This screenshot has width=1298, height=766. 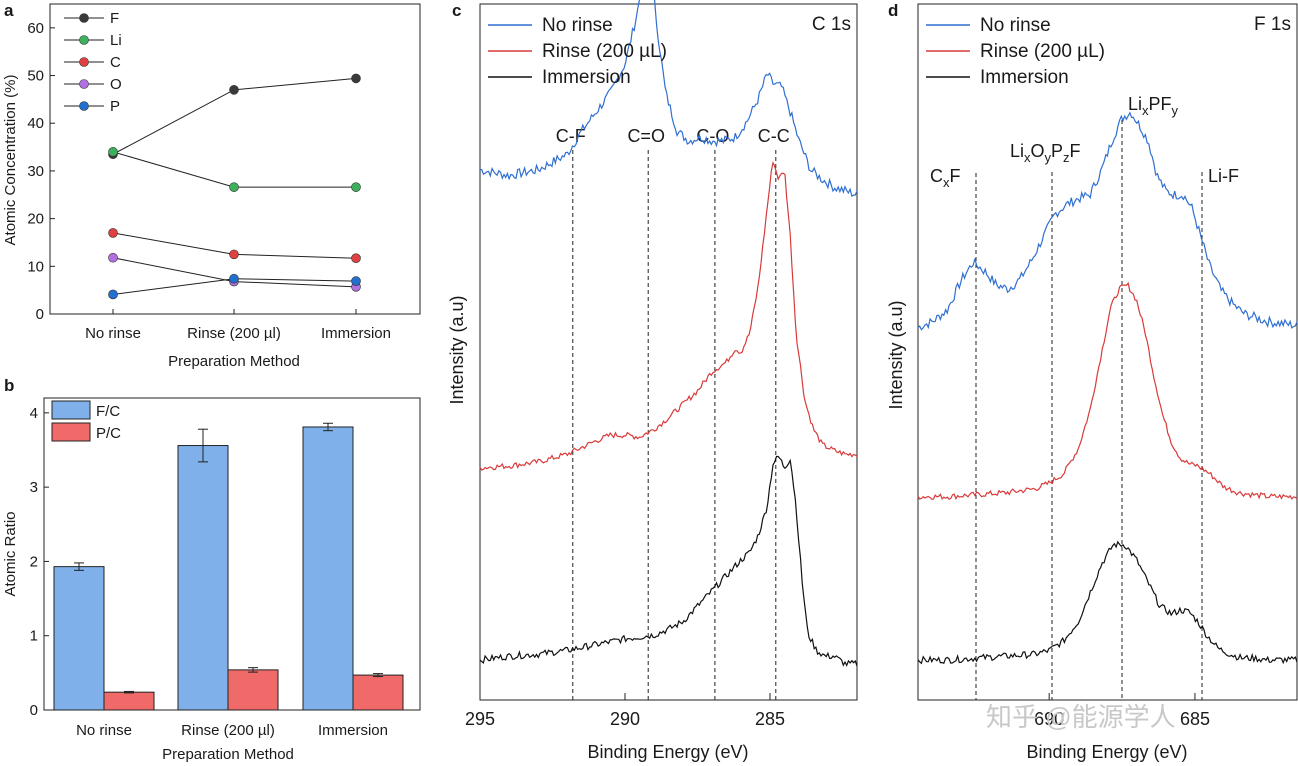 What do you see at coordinates (356, 187) in the screenshot?
I see `data-point-li` at bounding box center [356, 187].